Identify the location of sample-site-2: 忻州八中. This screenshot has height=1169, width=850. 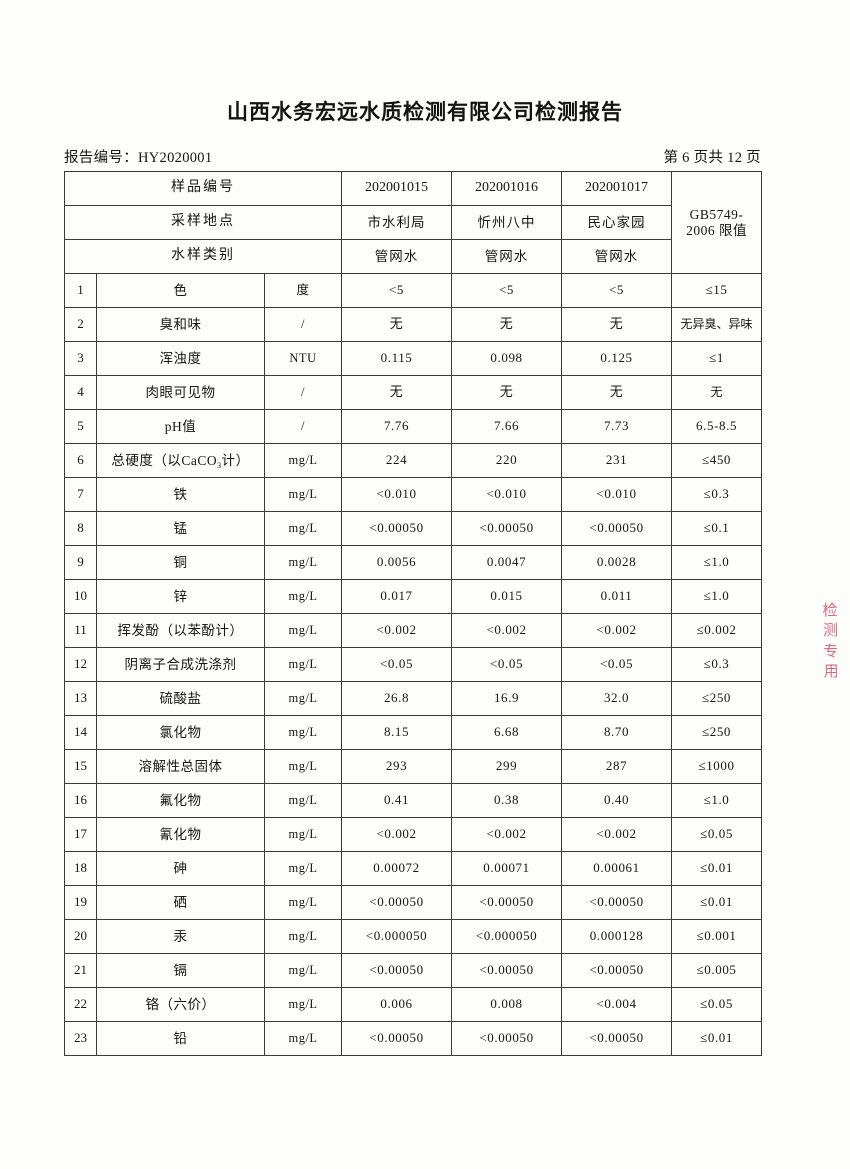
(507, 222).